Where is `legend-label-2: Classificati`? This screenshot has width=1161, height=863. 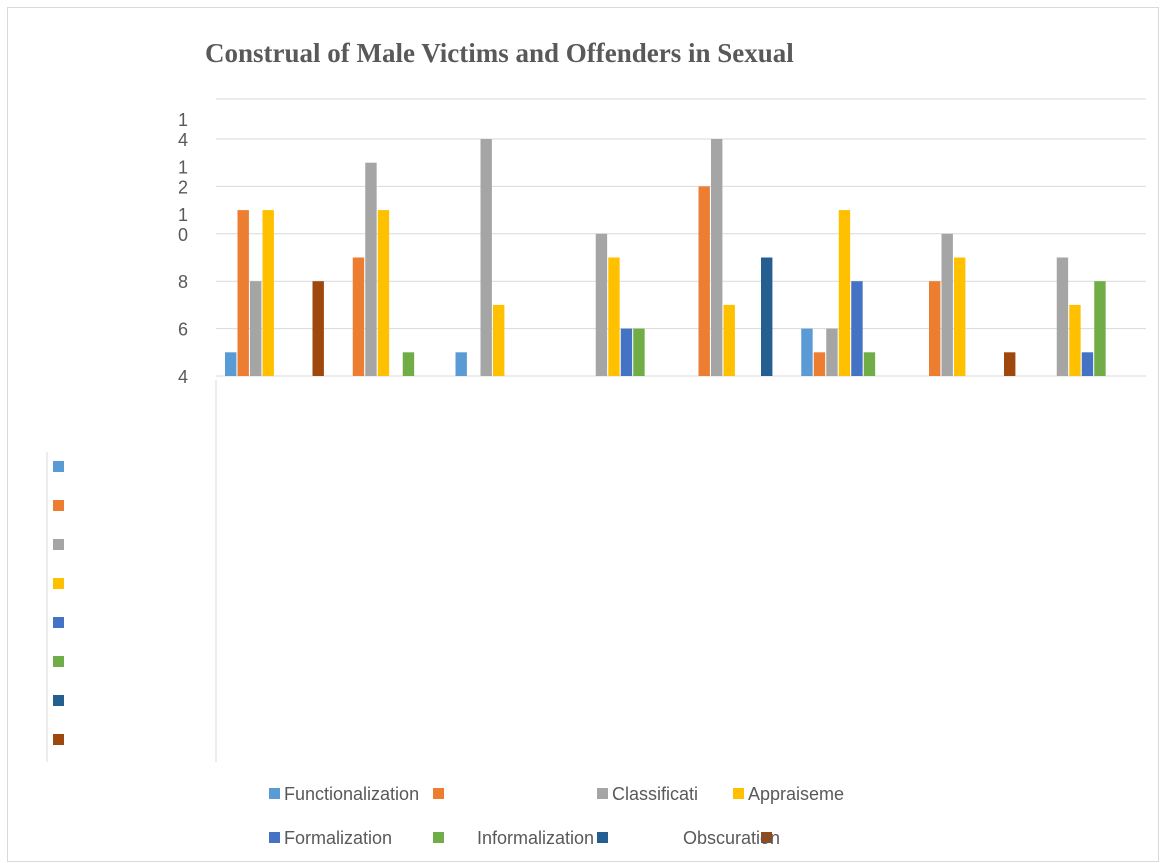 legend-label-2: Classificati is located at coordinates (655, 794).